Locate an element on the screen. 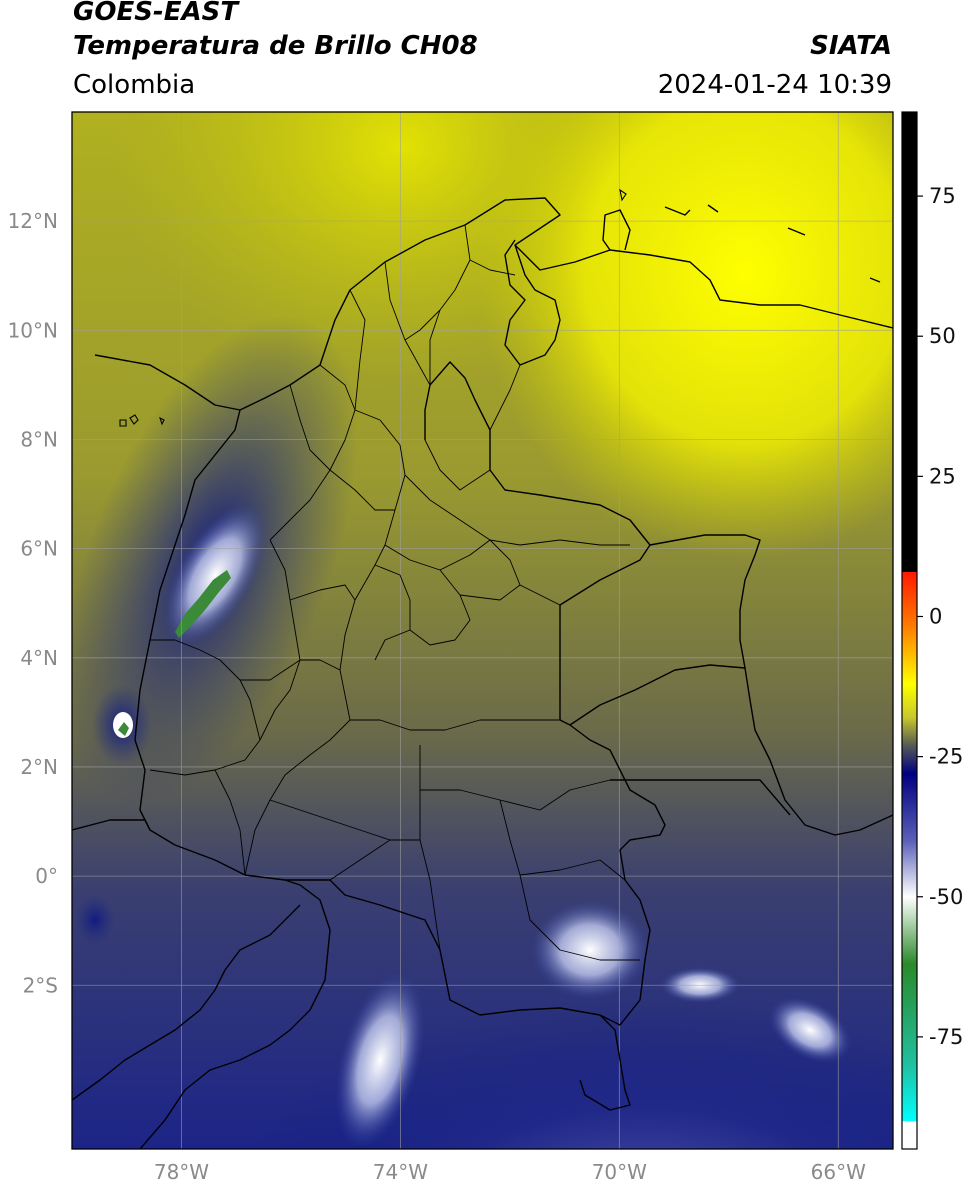 The width and height of the screenshot is (966, 1190). latitude-label: 0° is located at coordinates (46, 876).